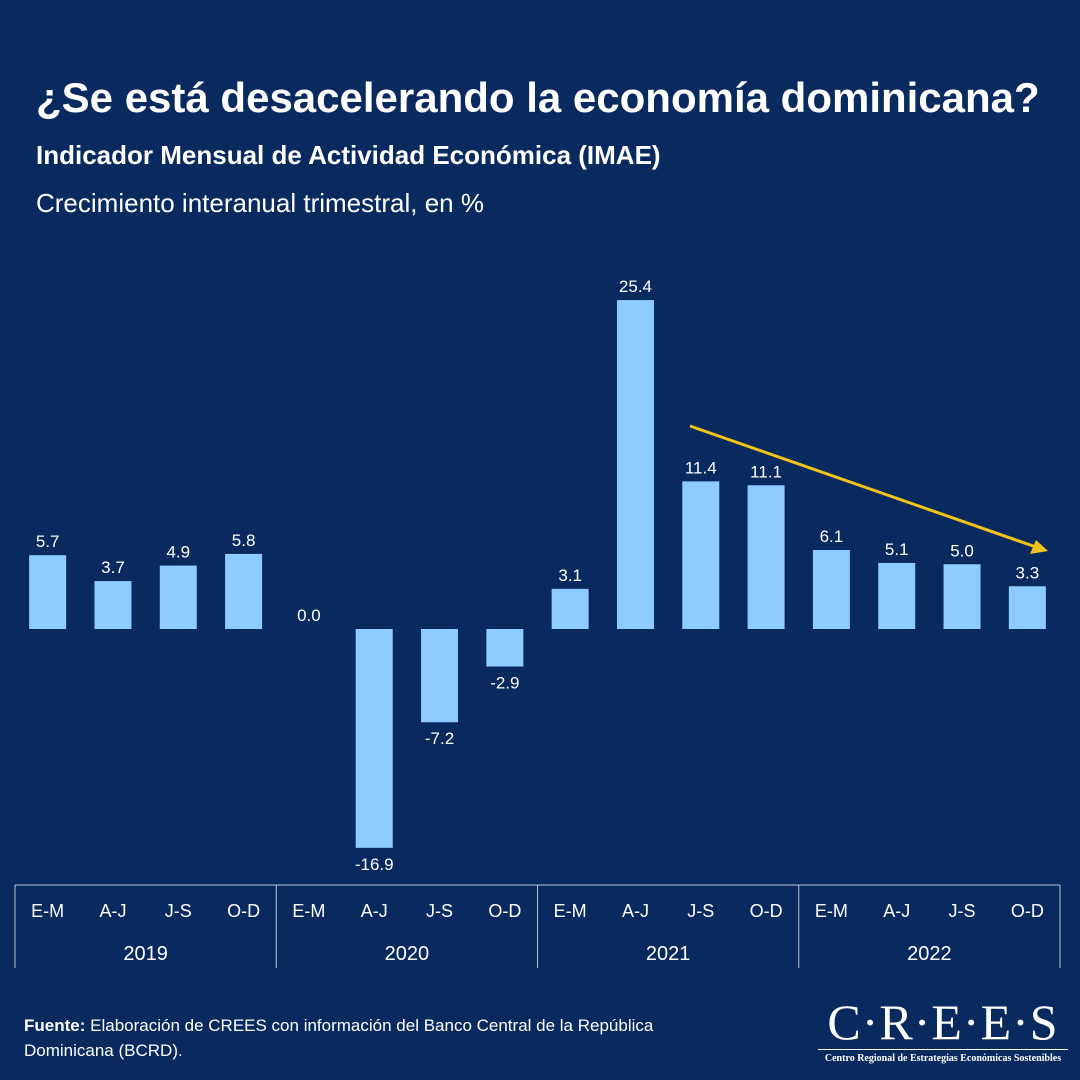 The height and width of the screenshot is (1080, 1080). I want to click on value-label: 5.8, so click(244, 540).